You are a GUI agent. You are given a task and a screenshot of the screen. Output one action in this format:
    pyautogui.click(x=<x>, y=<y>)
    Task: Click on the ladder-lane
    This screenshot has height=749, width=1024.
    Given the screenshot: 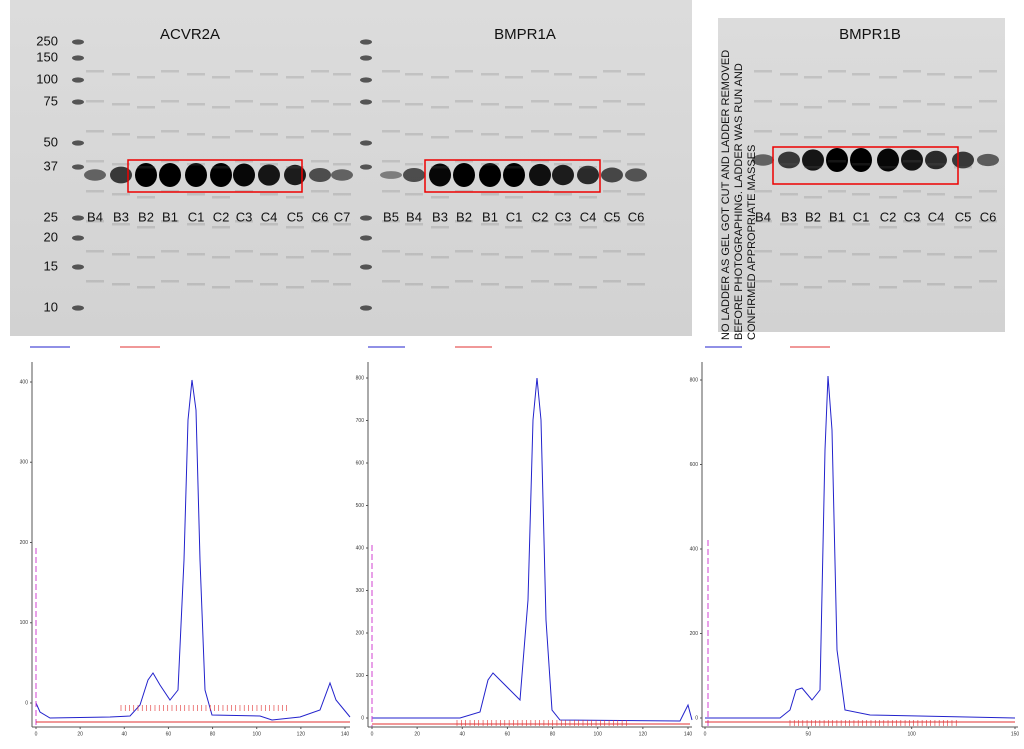 What is the action you would take?
    pyautogui.click(x=222, y=175)
    